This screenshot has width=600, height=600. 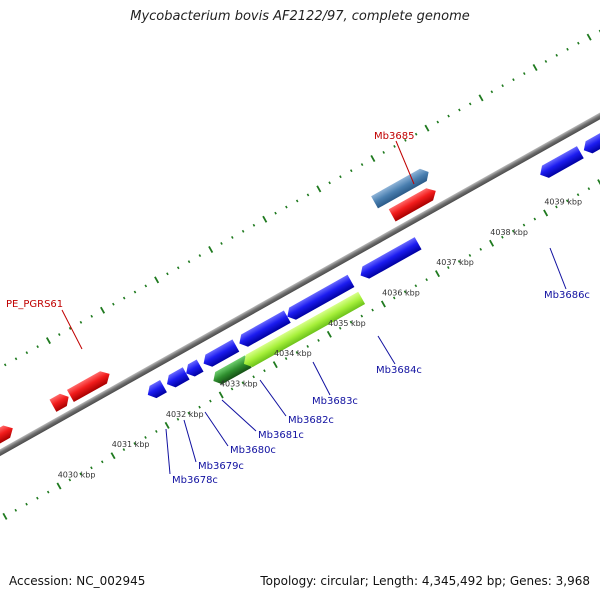 I want to click on gene-label-mb3685: Mb3685, so click(x=394, y=136).